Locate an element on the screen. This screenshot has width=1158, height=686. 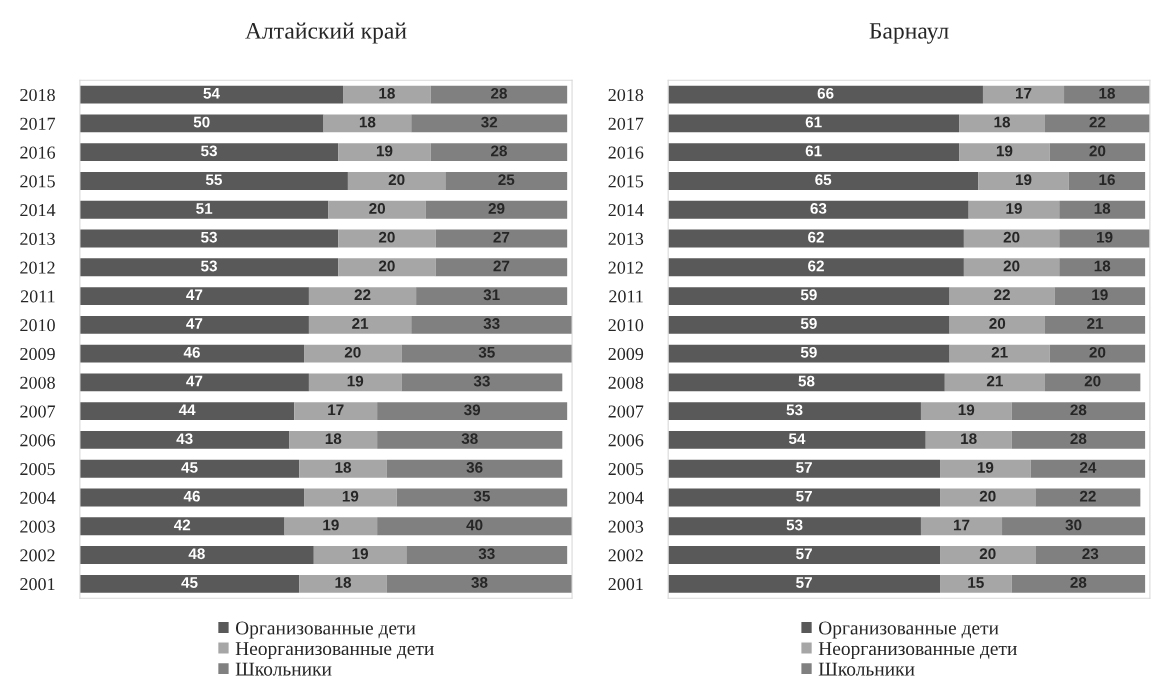
y-tick-label: 2009 is located at coordinates (37, 354).